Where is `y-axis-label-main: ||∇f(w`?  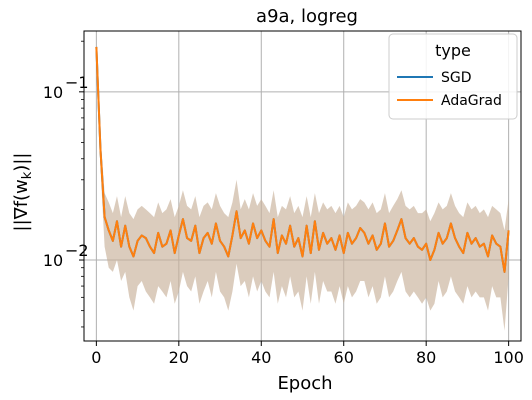
y-axis-label-main: ||∇f(w is located at coordinates (21, 205).